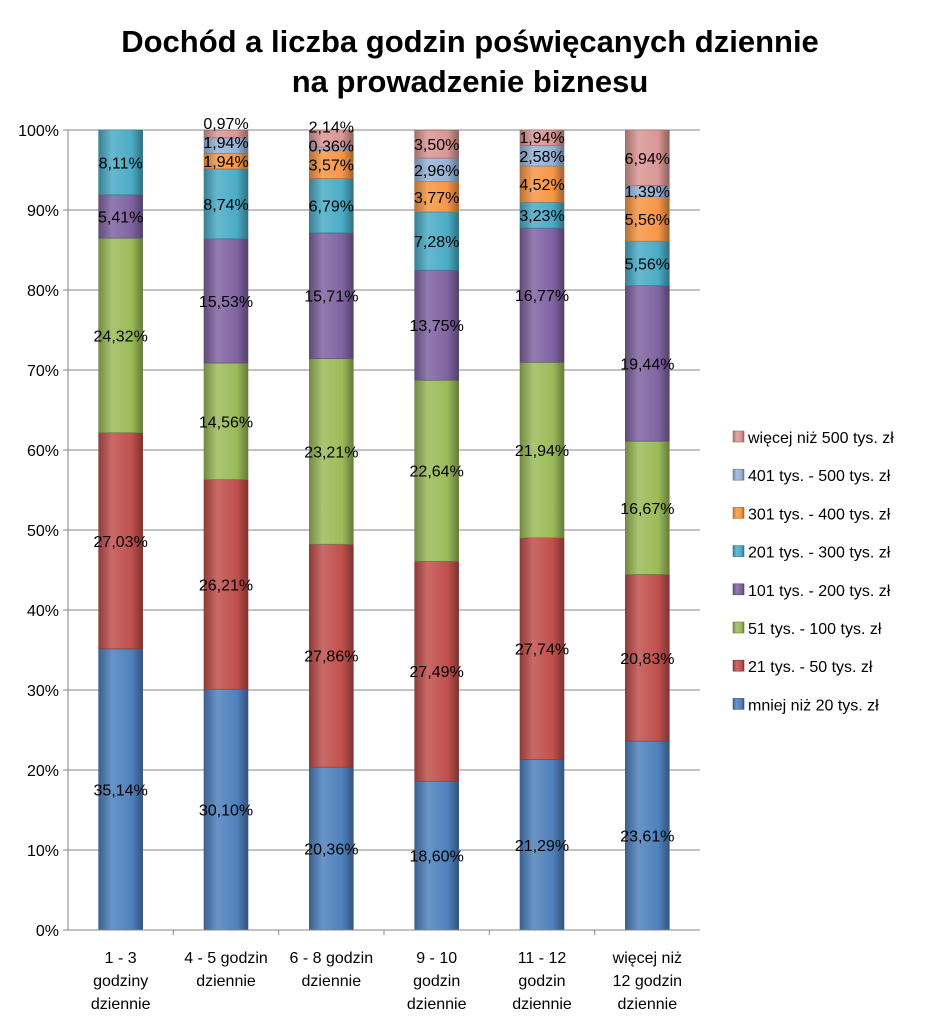  I want to click on y-axis: 0% 10% 20% 30% 40% 50% 60% 70% 80% 90% 100%, so click(43, 531).